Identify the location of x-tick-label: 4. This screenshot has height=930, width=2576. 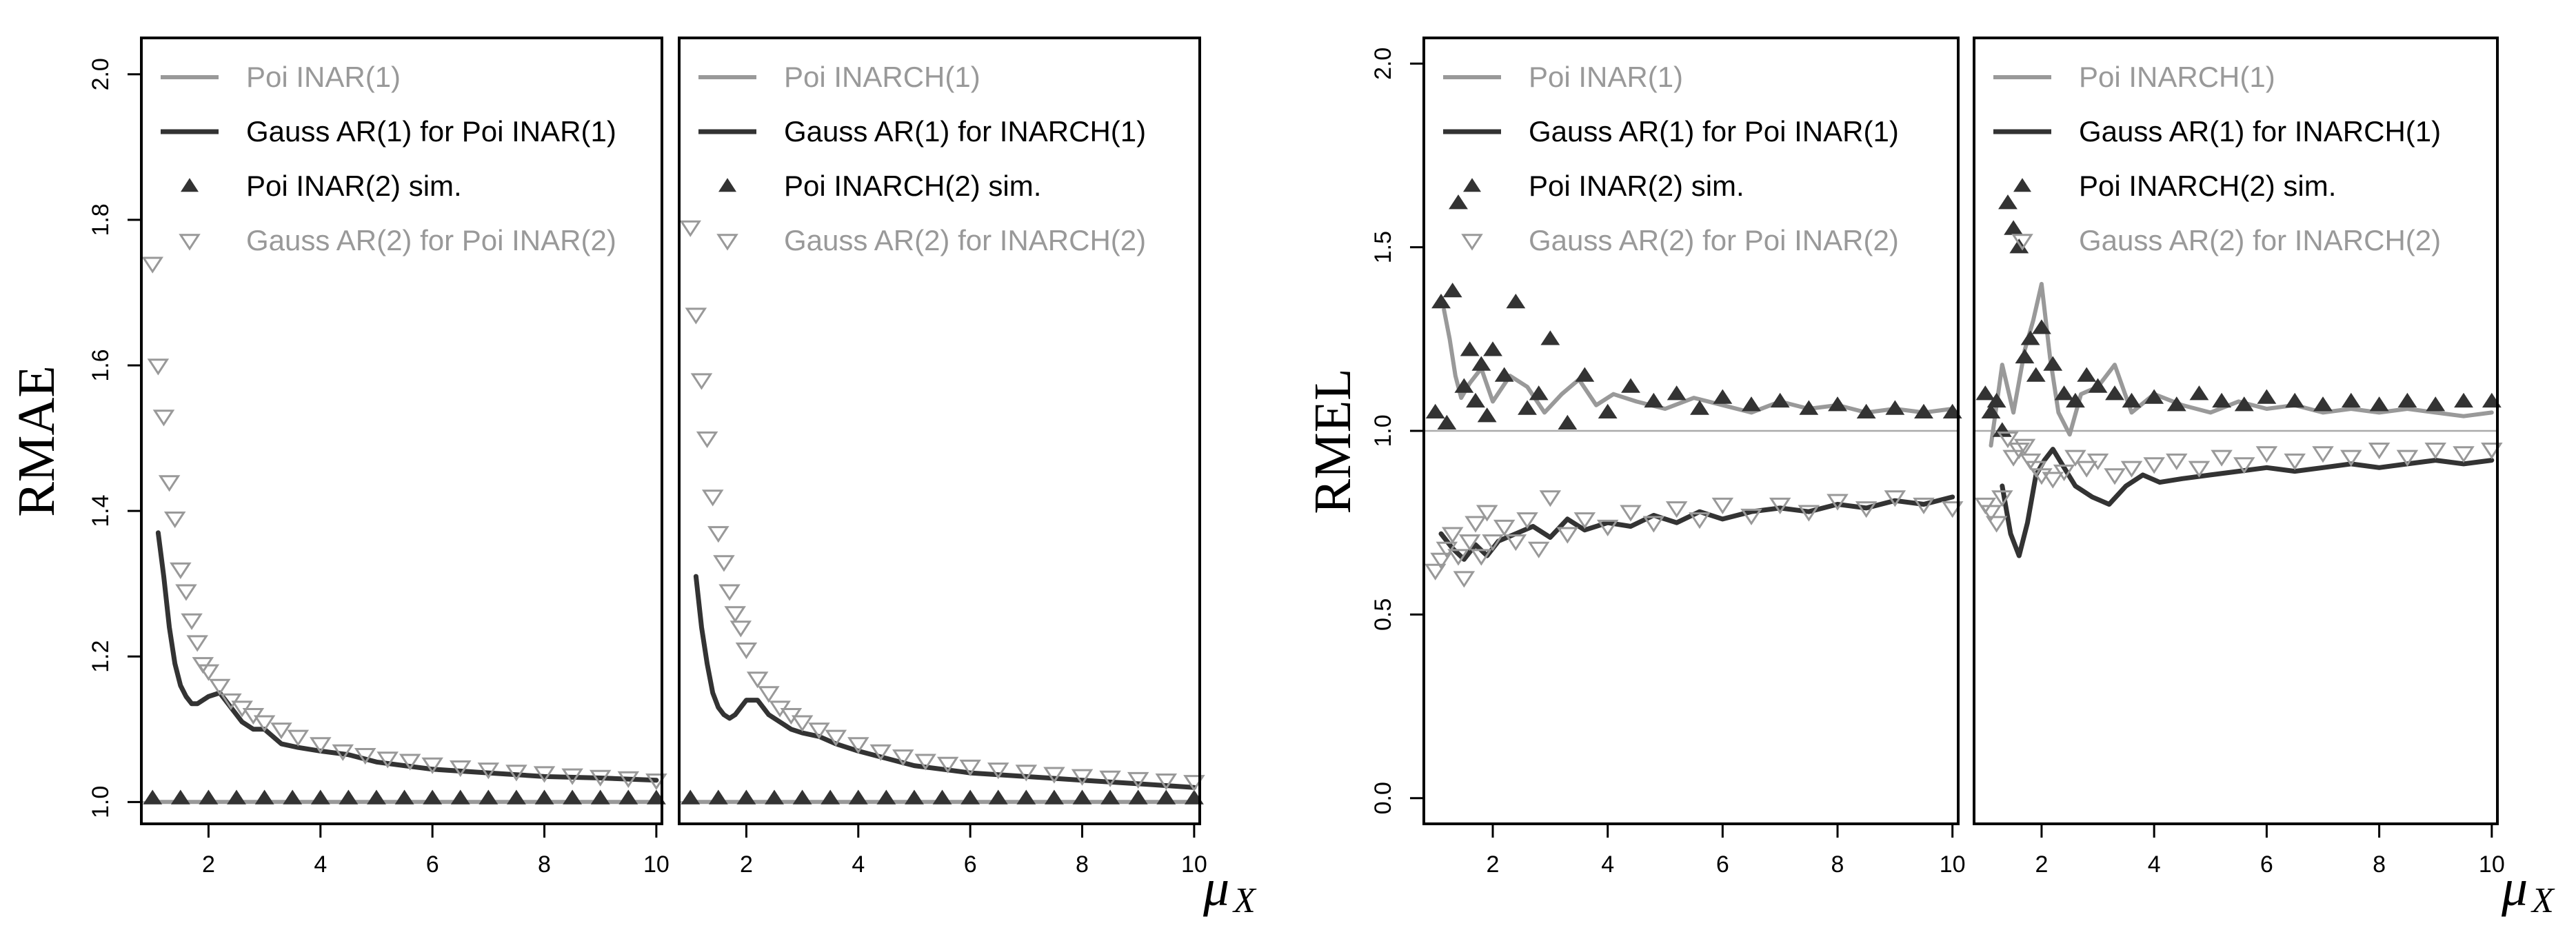
(2154, 864).